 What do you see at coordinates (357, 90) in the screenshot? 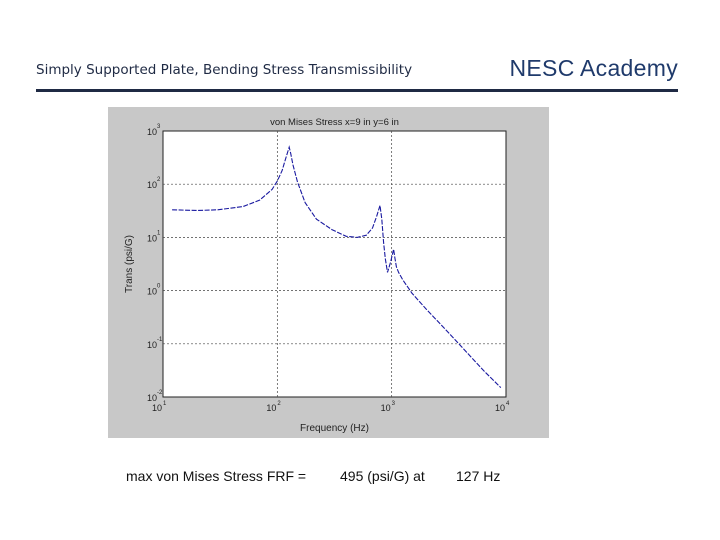
I see `header-rule` at bounding box center [357, 90].